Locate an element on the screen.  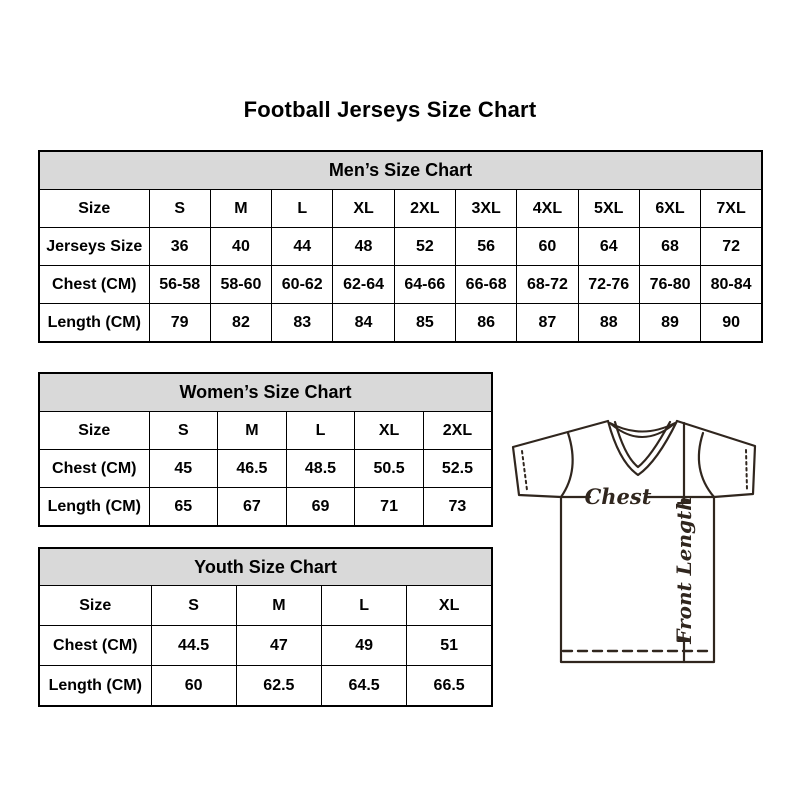
men-cell: 56 is located at coordinates (486, 246).